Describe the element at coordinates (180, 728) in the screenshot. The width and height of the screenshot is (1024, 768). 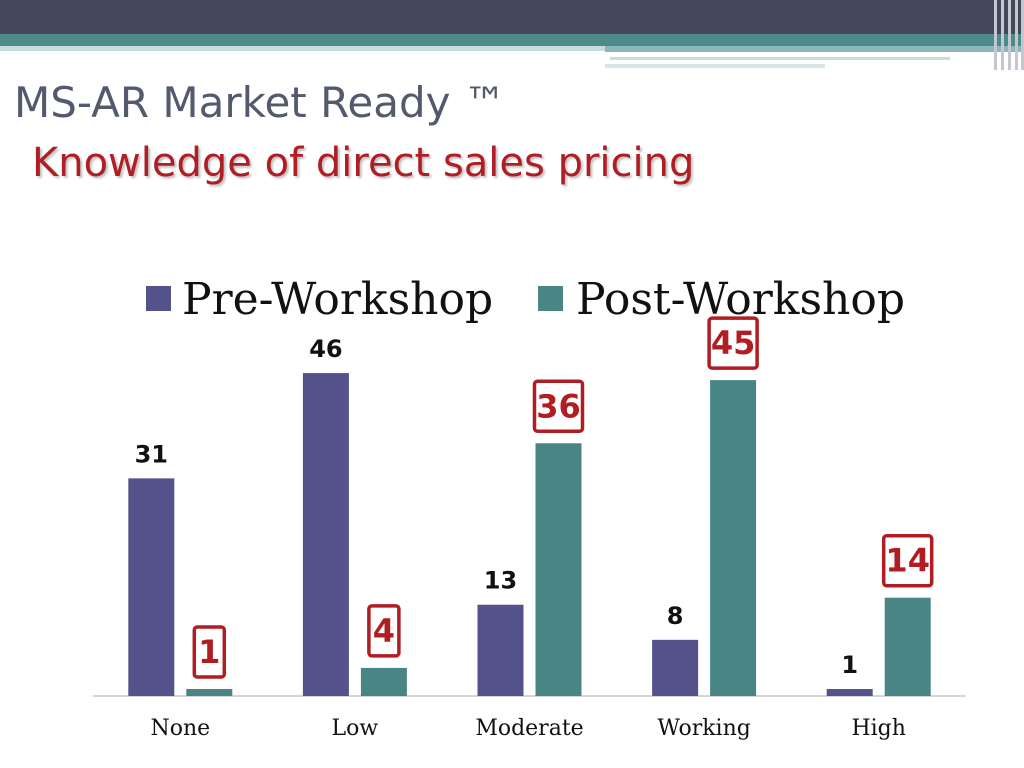
I see `x-tick-label: None` at that location.